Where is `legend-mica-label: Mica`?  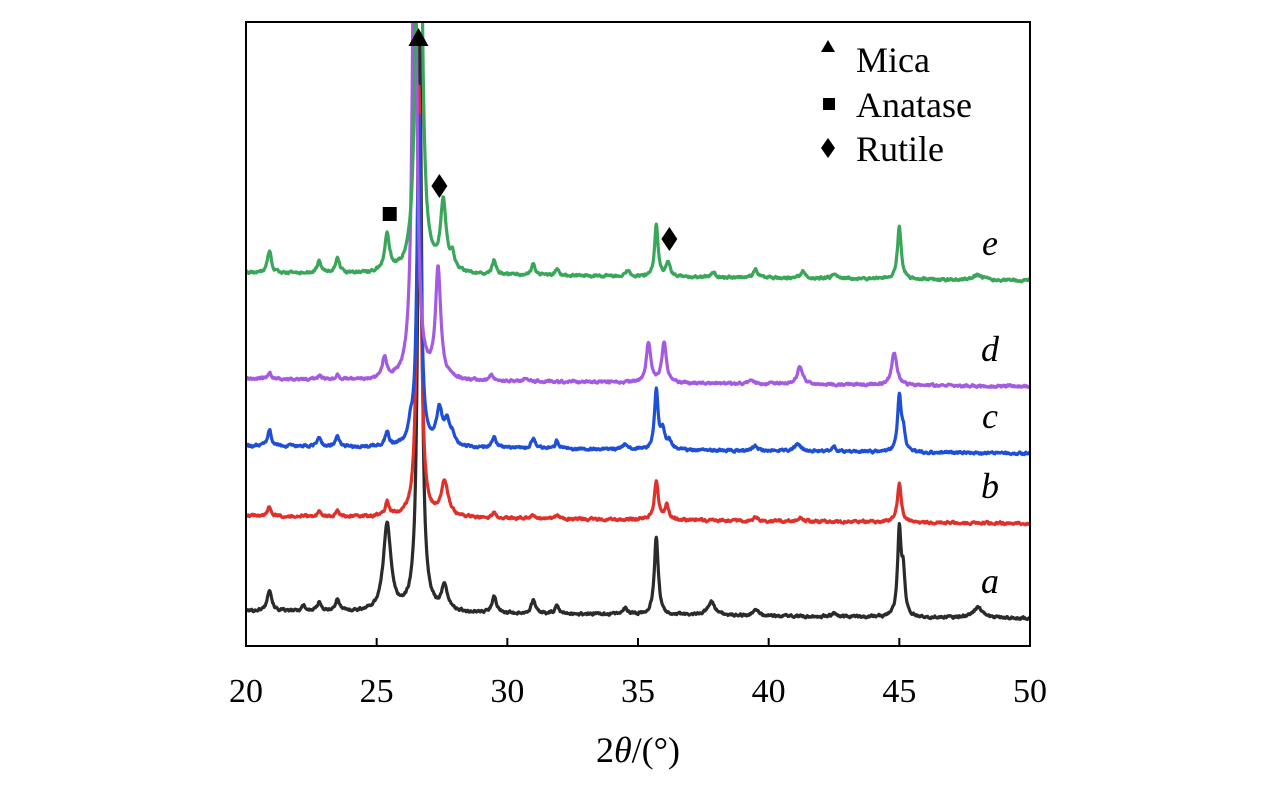 legend-mica-label: Mica is located at coordinates (893, 60).